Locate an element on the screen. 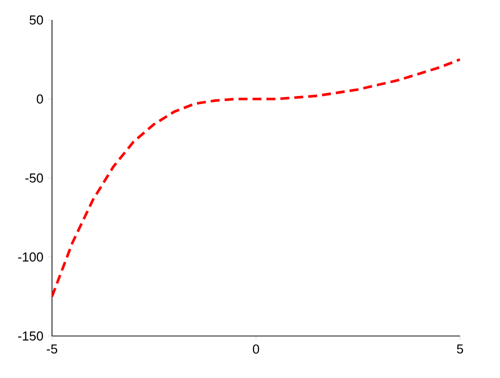  x-tick-label: 0 is located at coordinates (256, 349).